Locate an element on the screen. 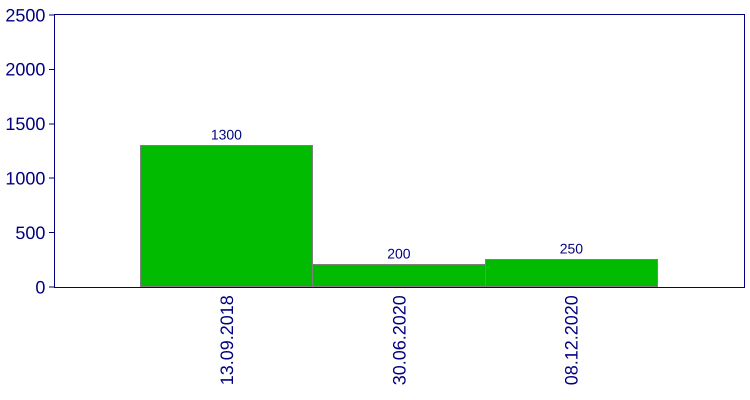  x-tick-label: 08.12.2020 is located at coordinates (572, 340).